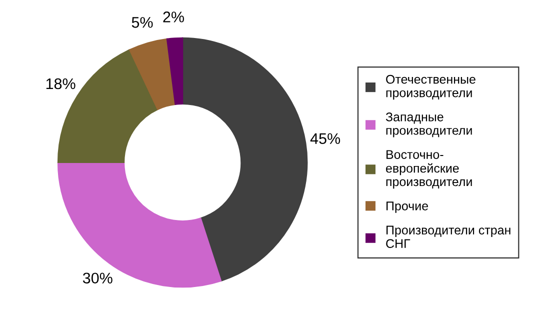  What do you see at coordinates (325, 138) in the screenshot?
I see `data-label: 45%` at bounding box center [325, 138].